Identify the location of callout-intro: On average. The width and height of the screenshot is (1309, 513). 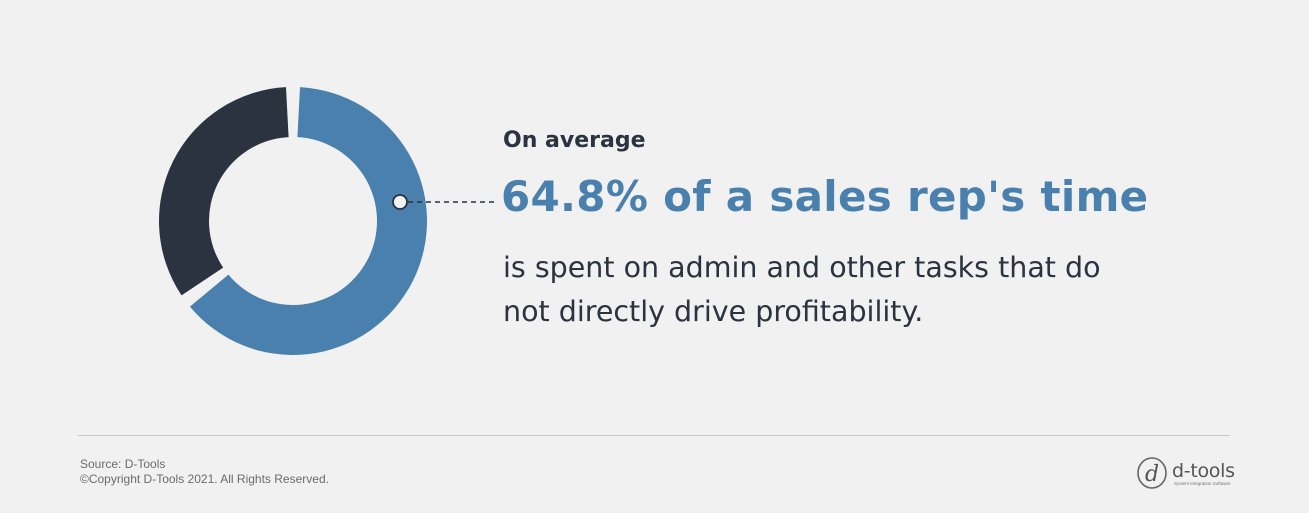
(574, 140).